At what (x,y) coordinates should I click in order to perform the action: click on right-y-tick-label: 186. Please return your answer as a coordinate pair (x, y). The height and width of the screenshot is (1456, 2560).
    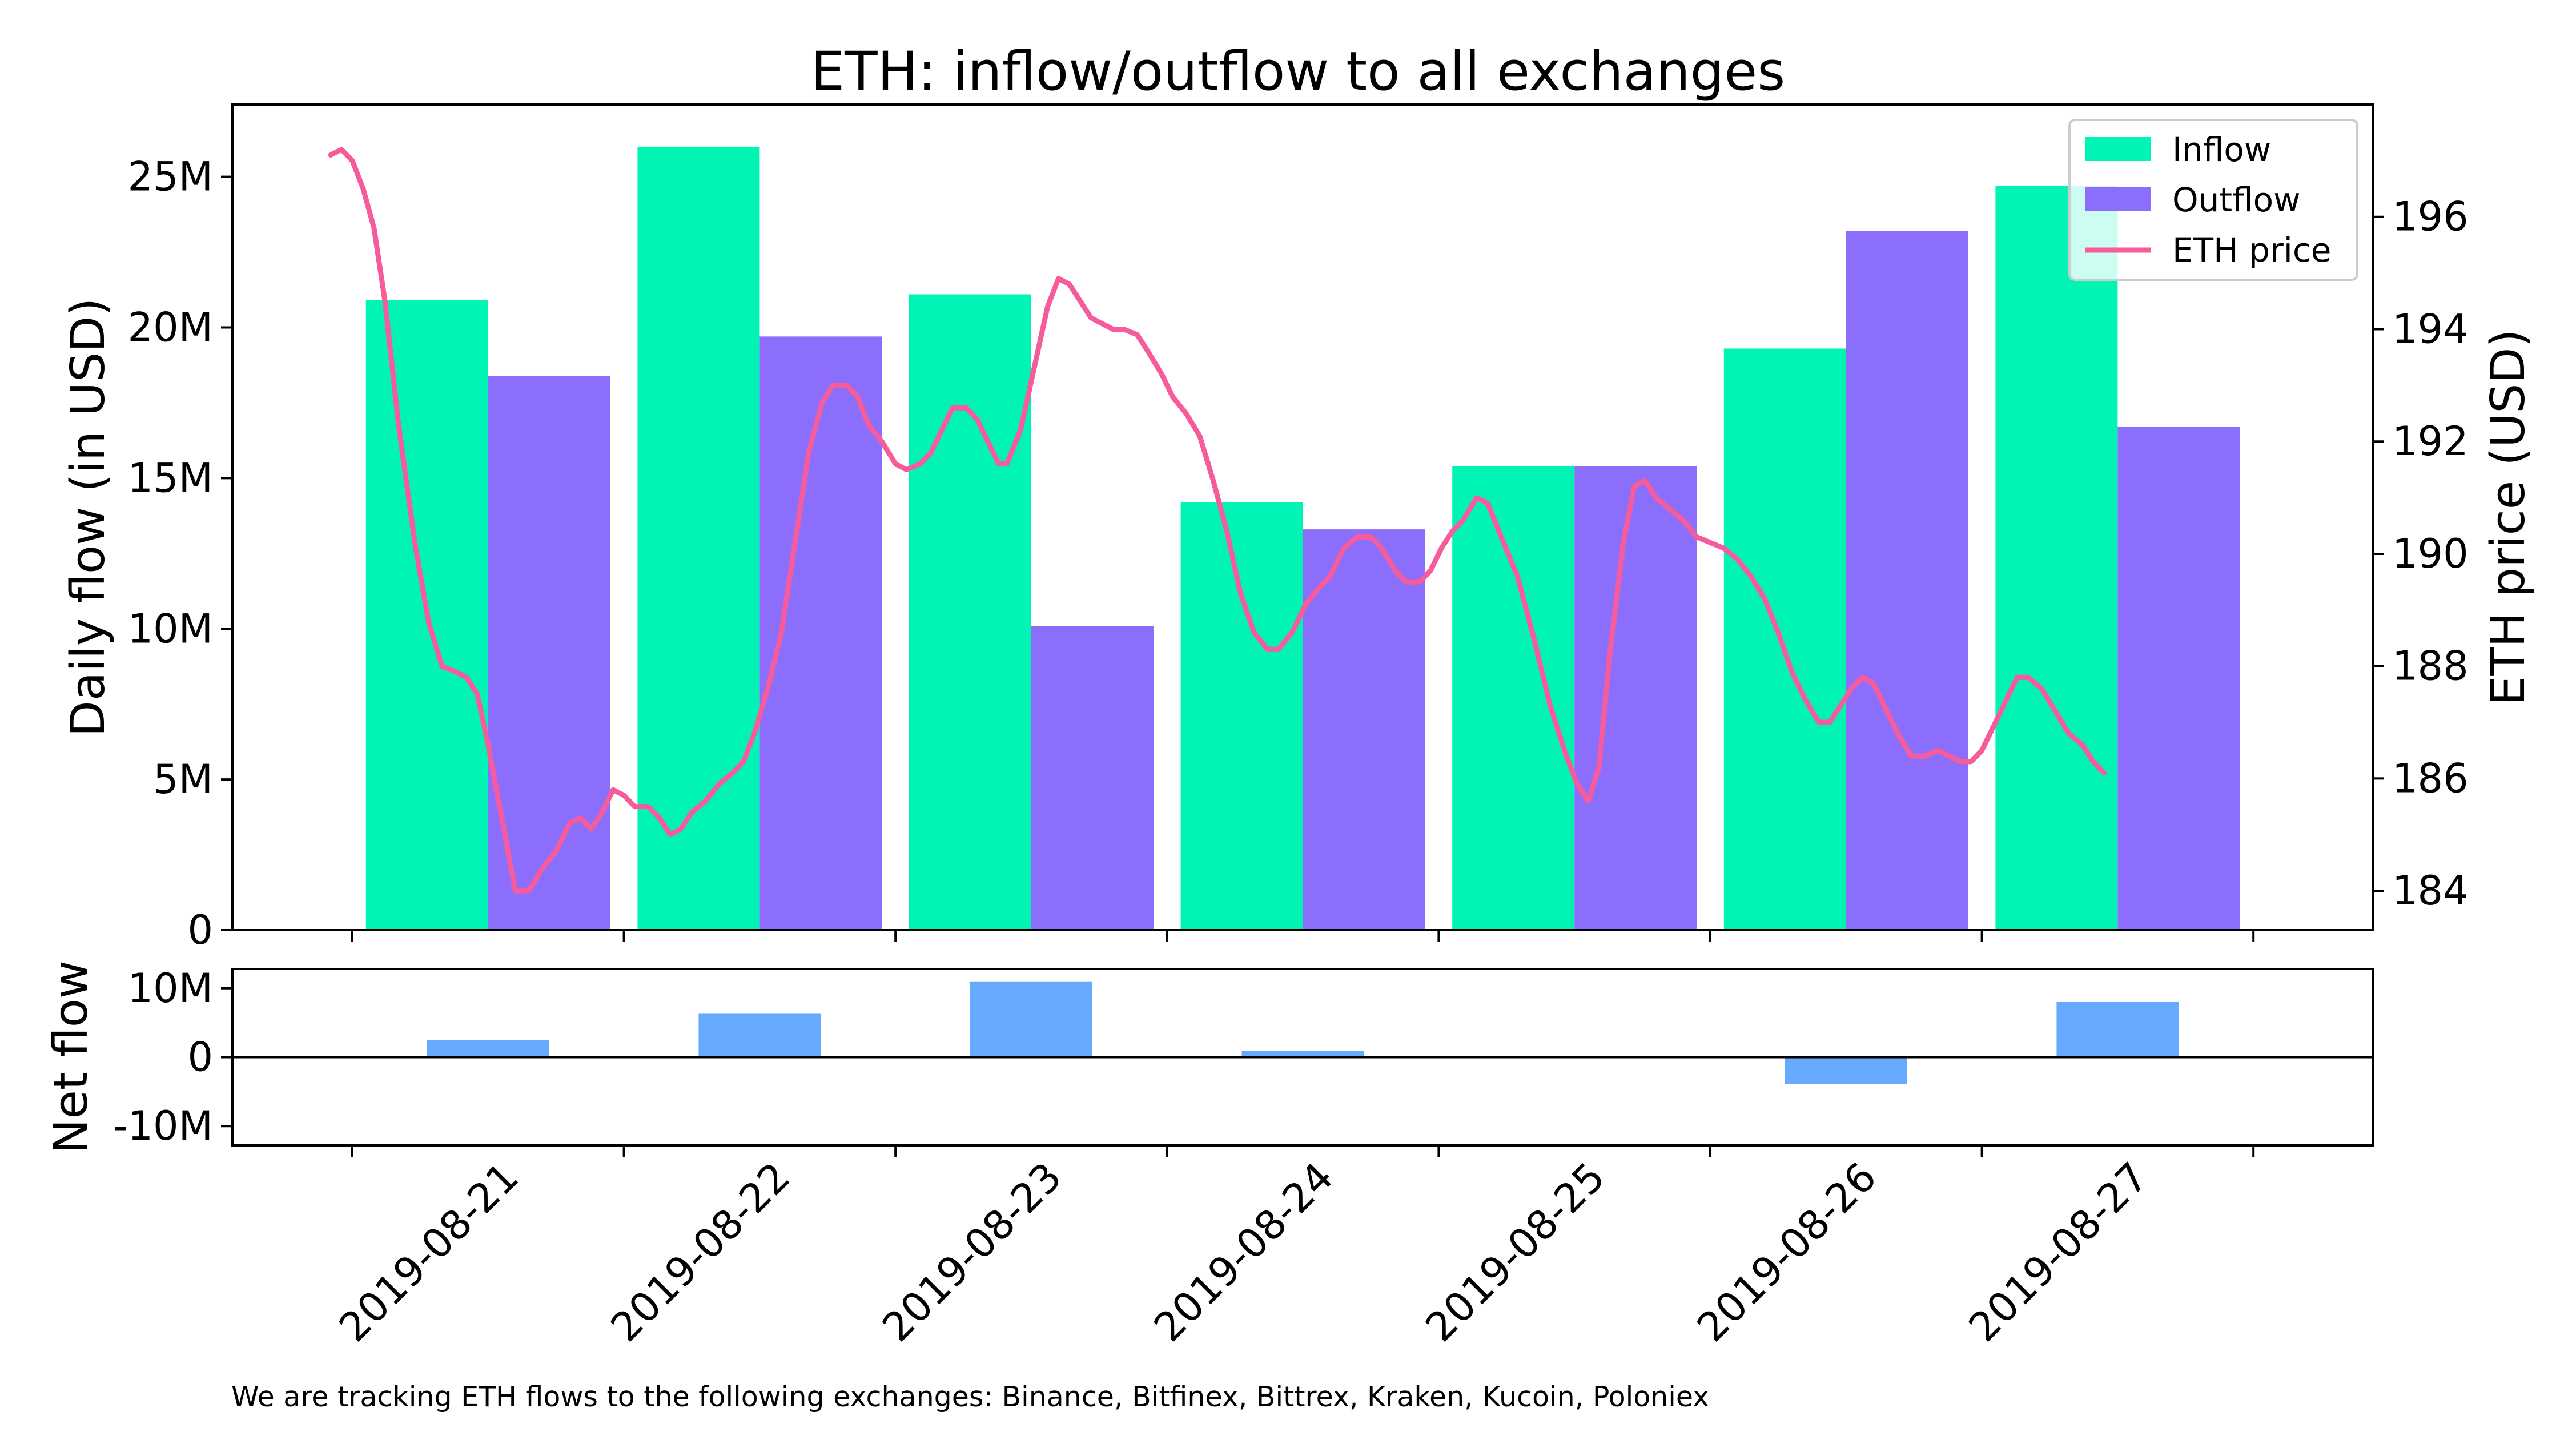
    Looking at the image, I should click on (2431, 778).